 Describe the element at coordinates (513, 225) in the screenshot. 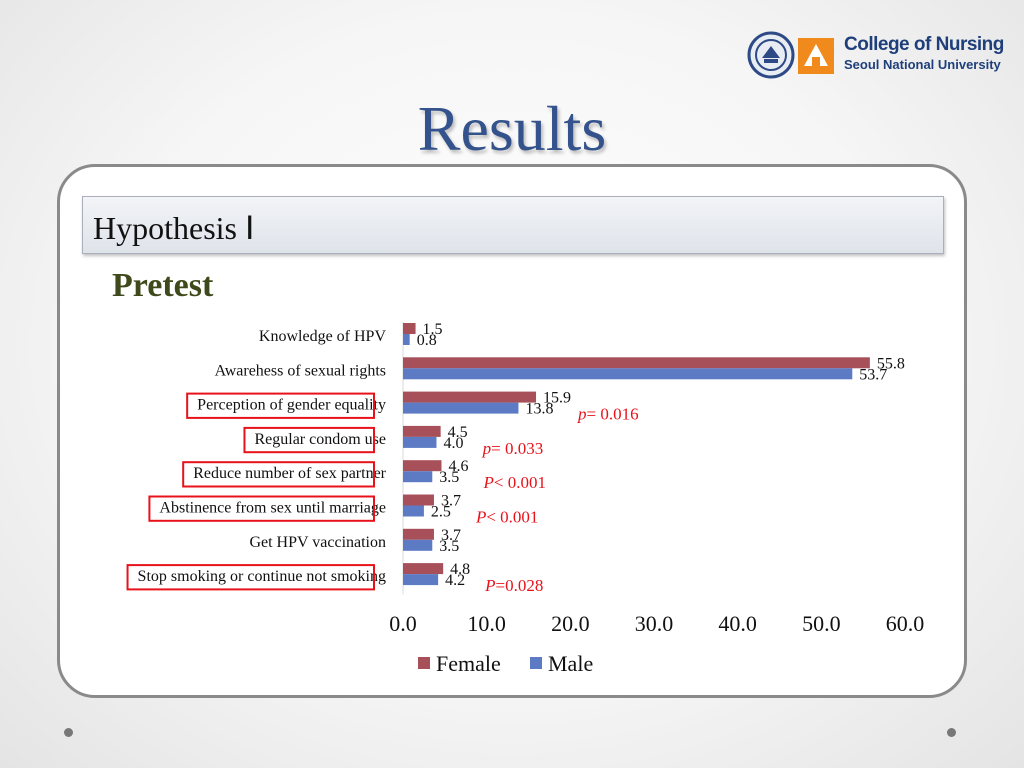

I see `section-header: Hypothesis Ⅰ` at that location.